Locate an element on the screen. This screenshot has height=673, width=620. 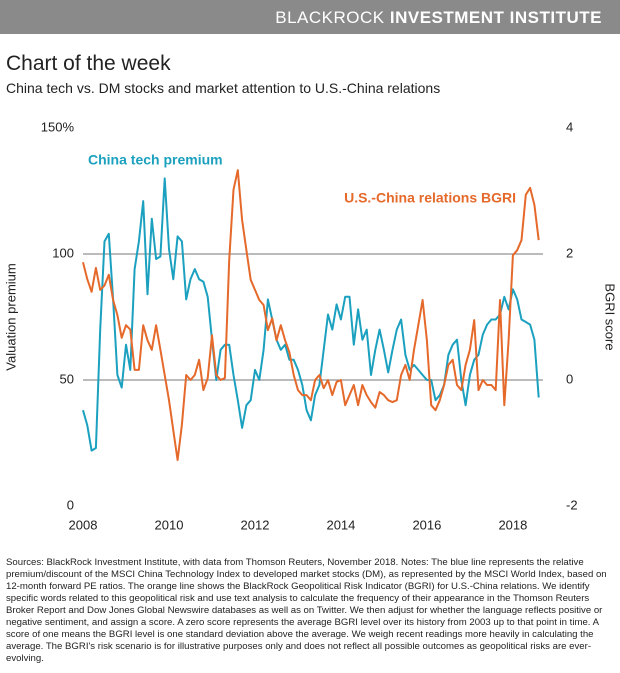
x-tick-label: 2008 is located at coordinates (83, 524).